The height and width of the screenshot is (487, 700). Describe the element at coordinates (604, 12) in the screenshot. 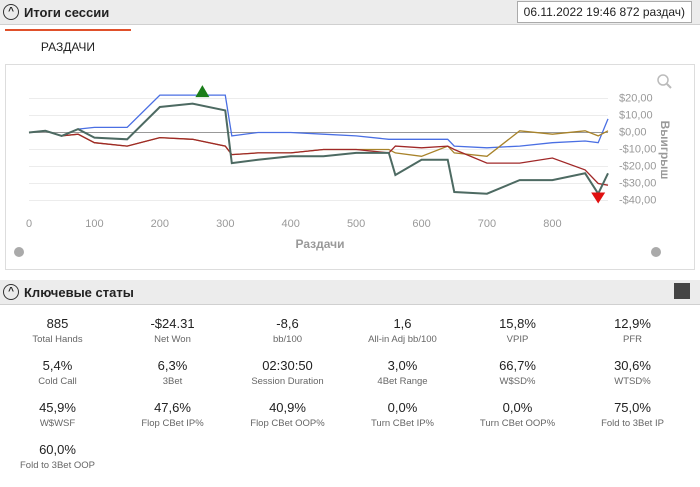

I see `session-select: 06.11.2022 19:46 872 раздач)` at that location.